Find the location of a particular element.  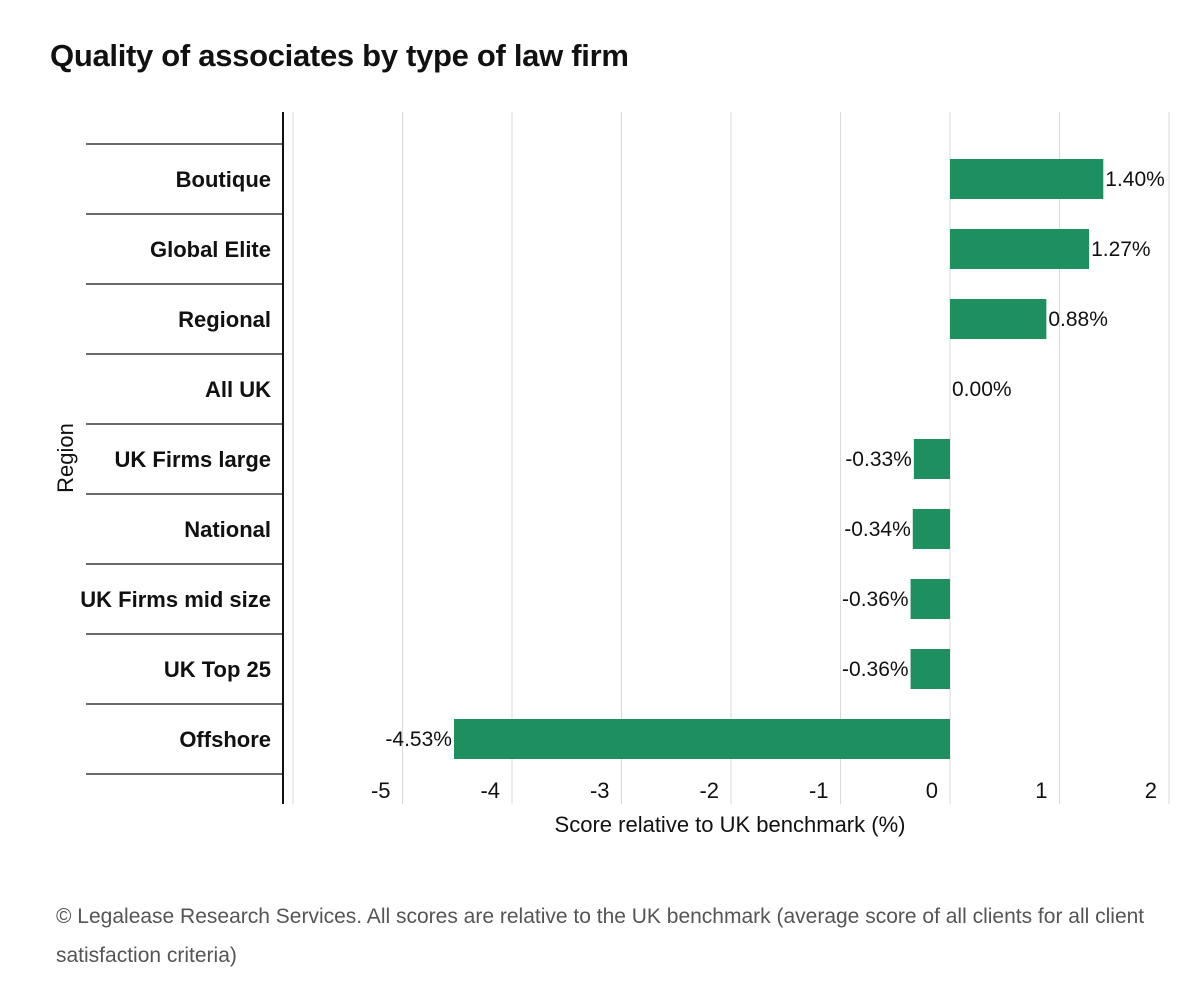

x-tick-label: 2 is located at coordinates (1151, 790).